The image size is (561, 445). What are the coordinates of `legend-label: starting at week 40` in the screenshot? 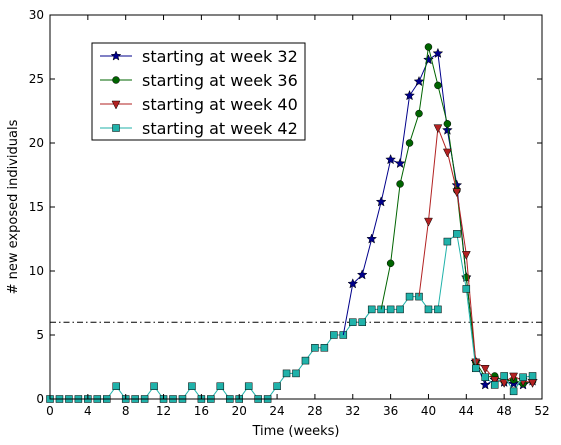 It's located at (220, 104).